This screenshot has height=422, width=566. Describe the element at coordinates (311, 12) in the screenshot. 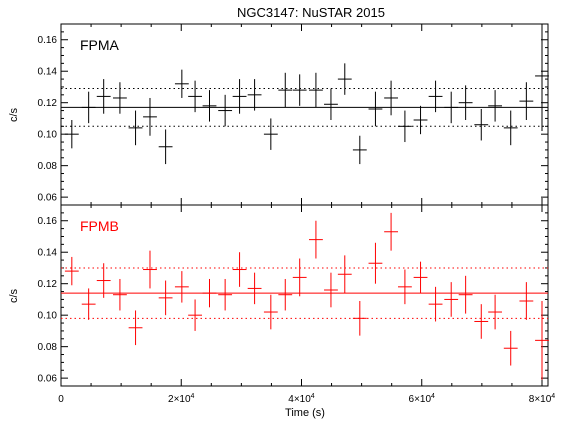

I see `chart-title: NGC3147: NuSTAR 2015` at that location.